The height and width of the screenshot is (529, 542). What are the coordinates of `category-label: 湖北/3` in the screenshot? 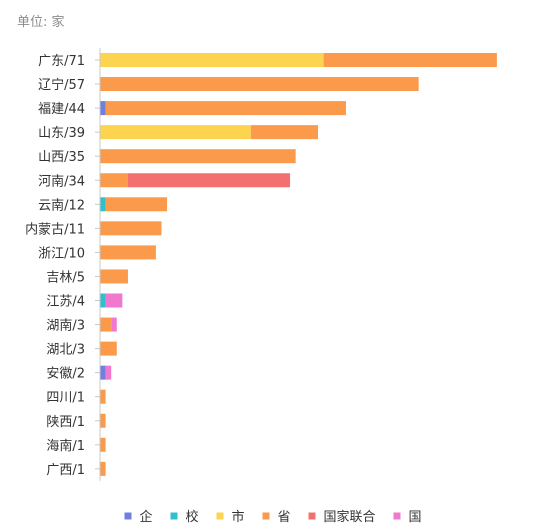 It's located at (65, 350).